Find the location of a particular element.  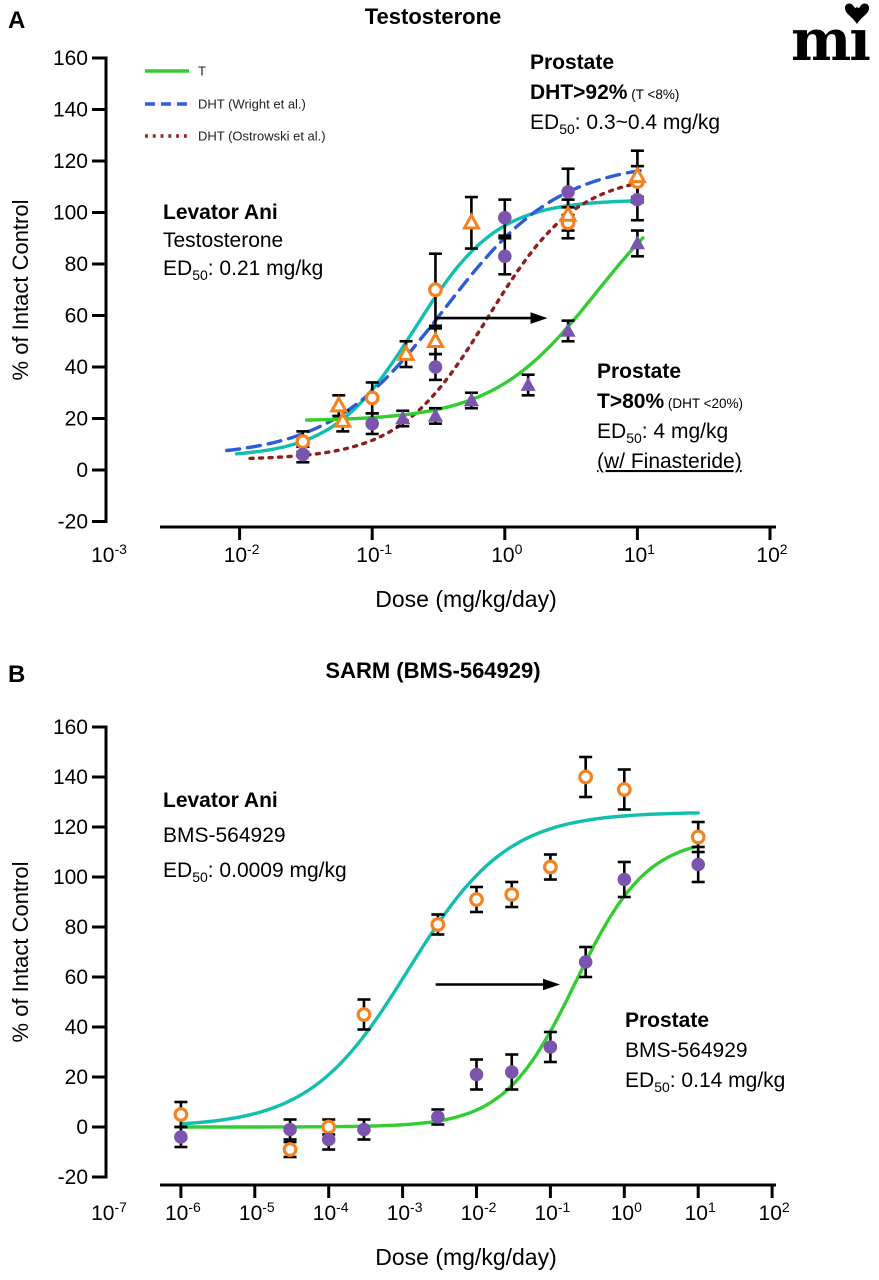

annotation-line: ED50: 0.21 mg/kg is located at coordinates (243, 270).